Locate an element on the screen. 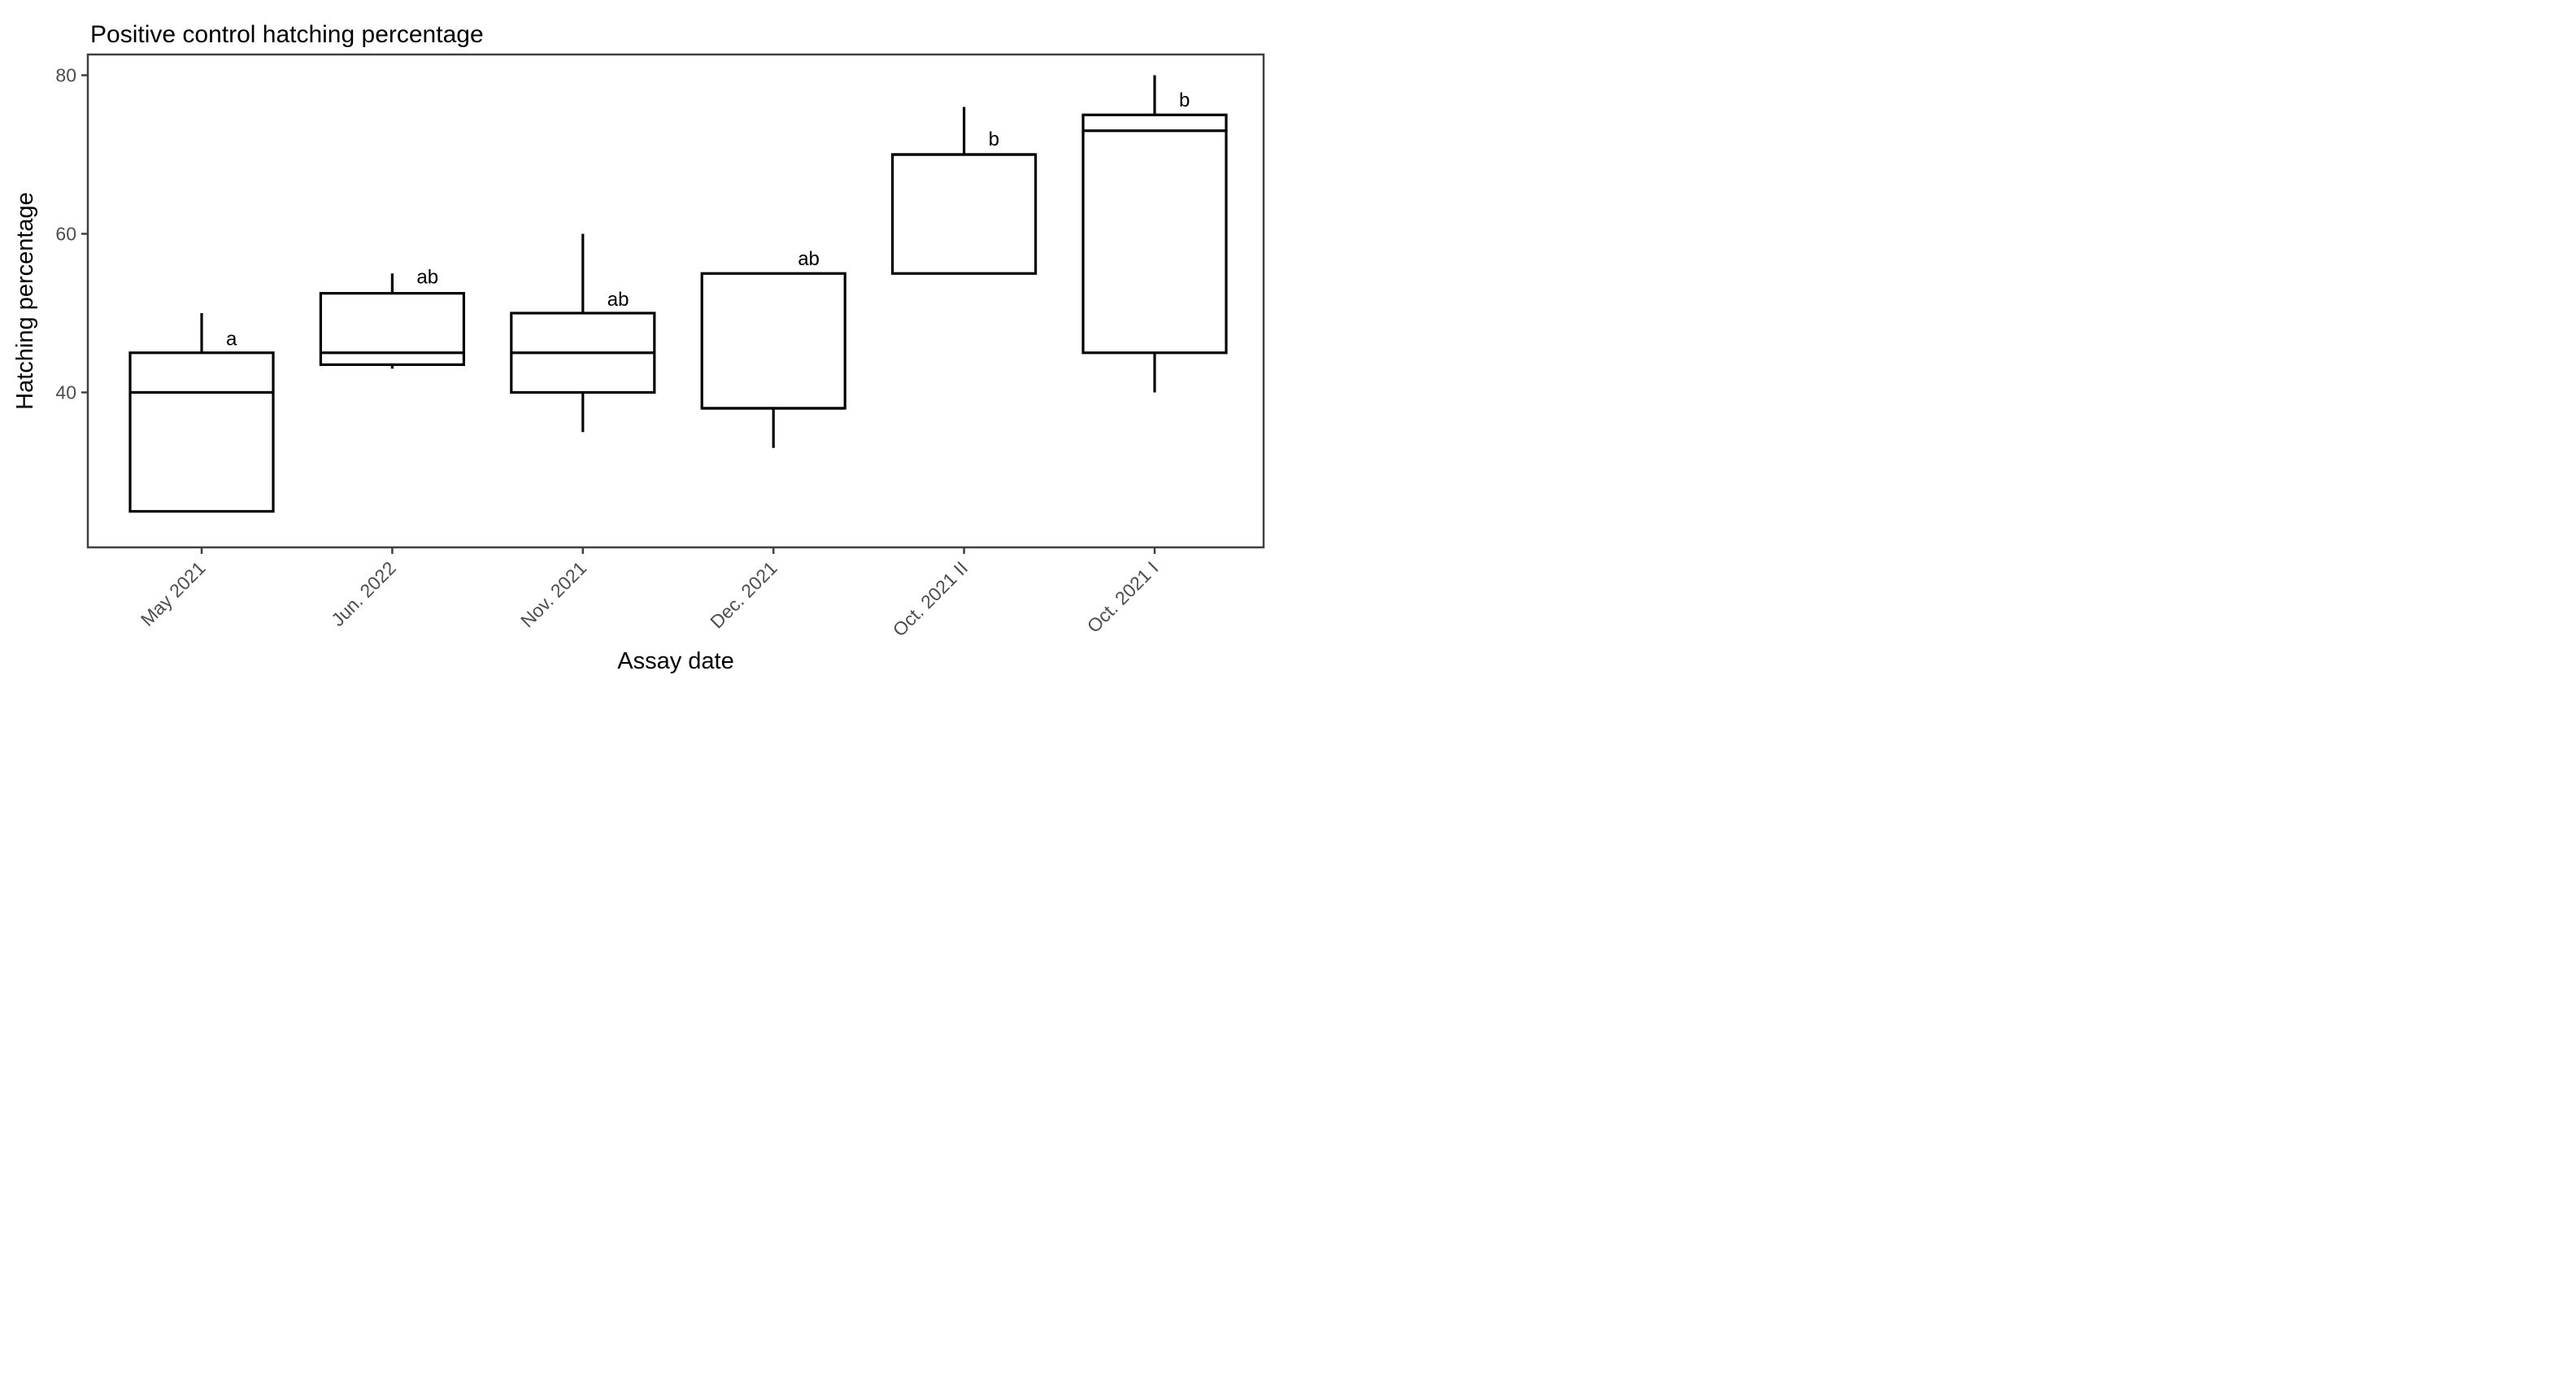 Image resolution: width=2576 pixels, height=1381 pixels. y-tick-label: 60 is located at coordinates (66, 234).